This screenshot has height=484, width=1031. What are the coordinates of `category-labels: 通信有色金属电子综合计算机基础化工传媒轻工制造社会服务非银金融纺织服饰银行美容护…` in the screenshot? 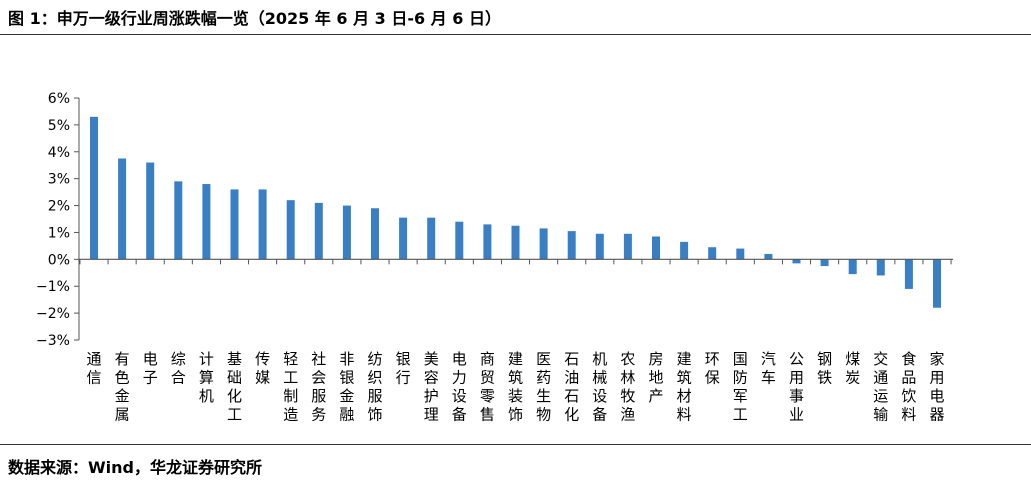 It's located at (515, 387).